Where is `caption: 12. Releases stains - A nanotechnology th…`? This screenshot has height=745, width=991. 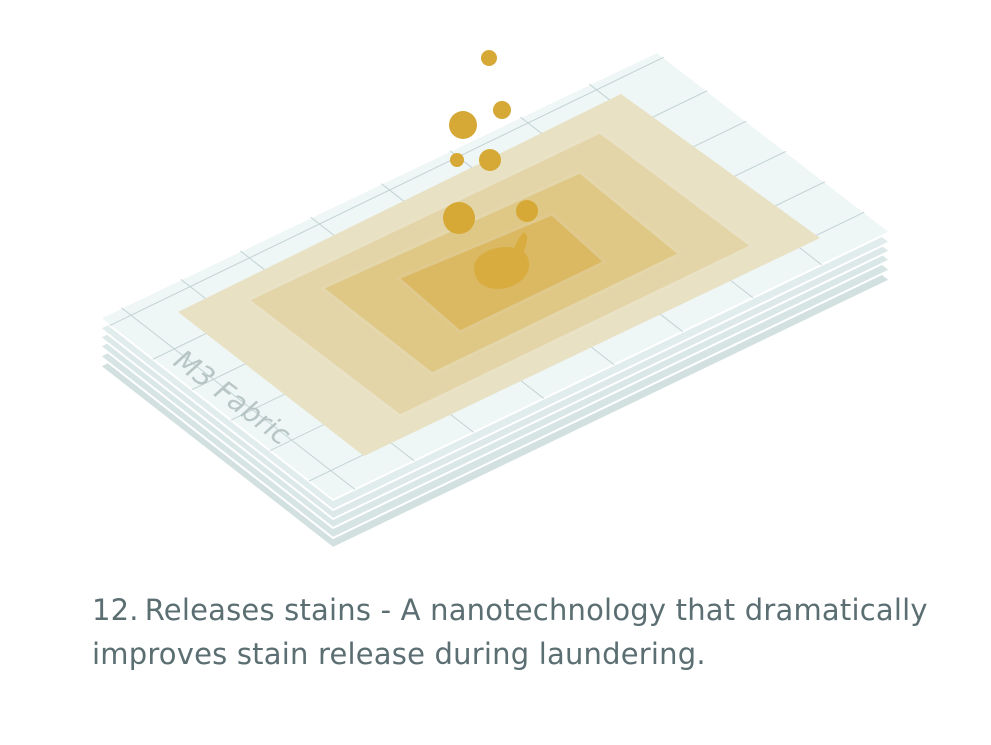 caption: 12. Releases stains - A nanotechnology th… is located at coordinates (532, 632).